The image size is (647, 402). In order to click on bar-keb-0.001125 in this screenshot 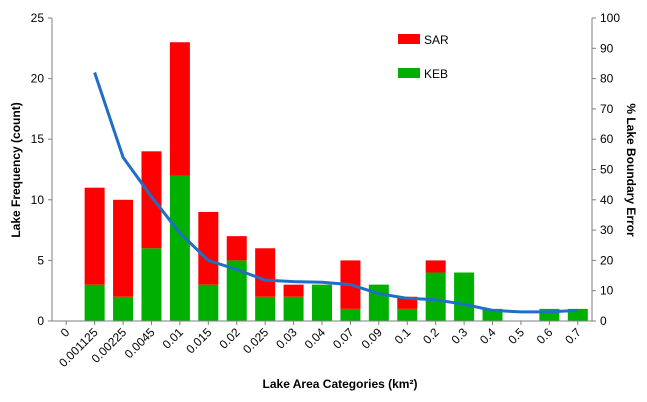, I will do `click(94, 302)`.